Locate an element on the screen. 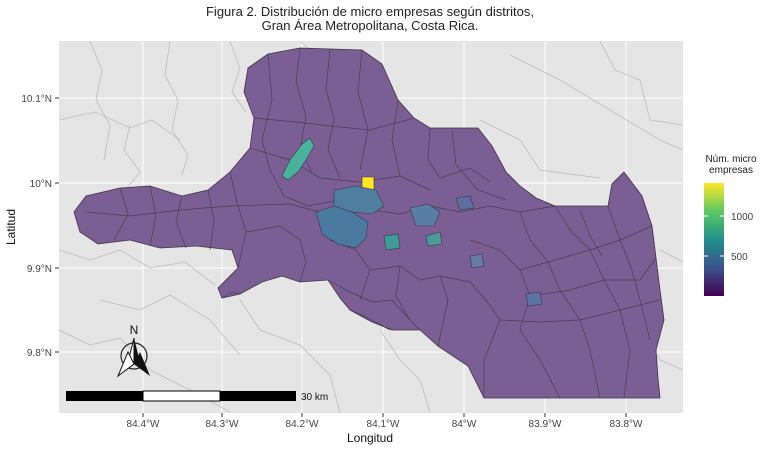 Image resolution: width=768 pixels, height=449 pixels. legend-tick-label: 500 is located at coordinates (739, 257).